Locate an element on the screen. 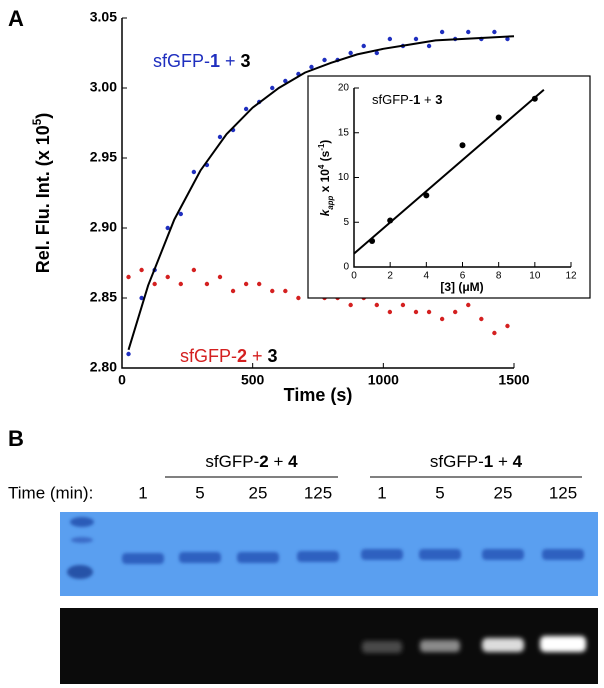 The height and width of the screenshot is (688, 604). y-tick-label: 10 is located at coordinates (344, 177).